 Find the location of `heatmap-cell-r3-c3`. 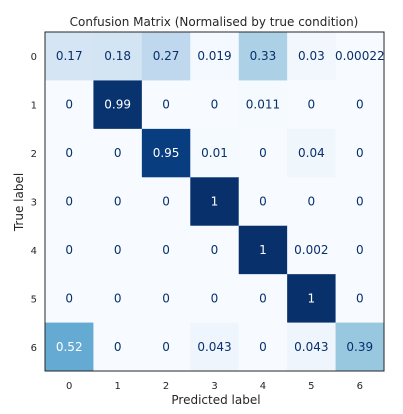

heatmap-cell-r3-c3 is located at coordinates (215, 202).